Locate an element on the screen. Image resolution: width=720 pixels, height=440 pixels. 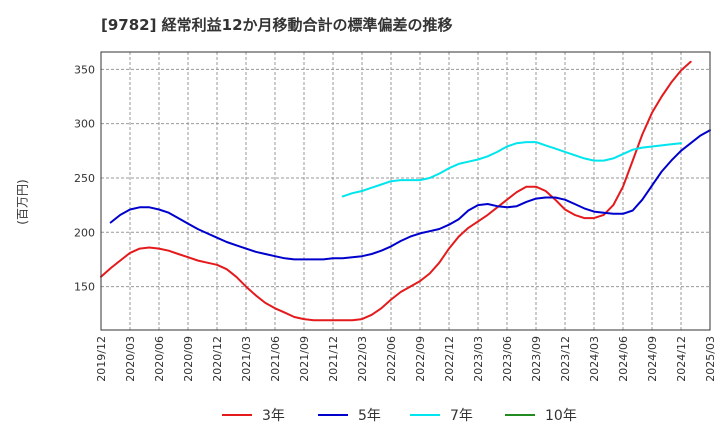
x-tick-label: 2024/06 is located at coordinates (623, 359).